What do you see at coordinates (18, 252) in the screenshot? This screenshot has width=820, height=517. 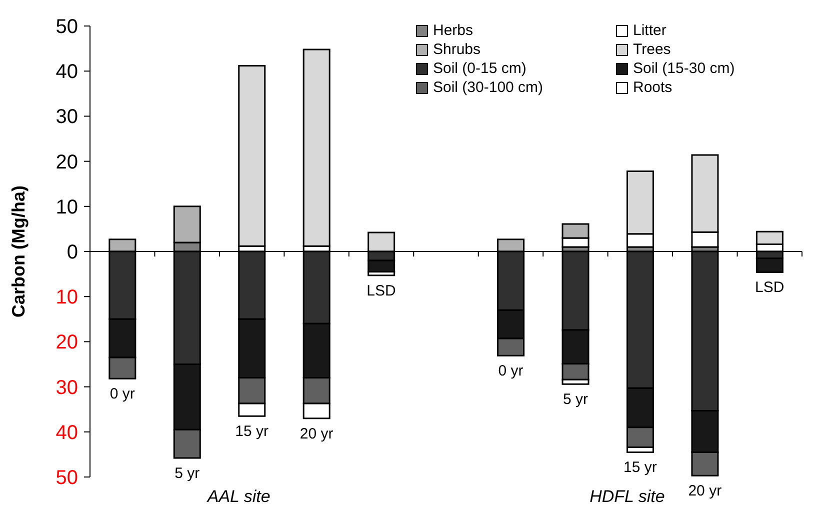 I see `y-axis-title: Carbon (Mg/ha)` at bounding box center [18, 252].